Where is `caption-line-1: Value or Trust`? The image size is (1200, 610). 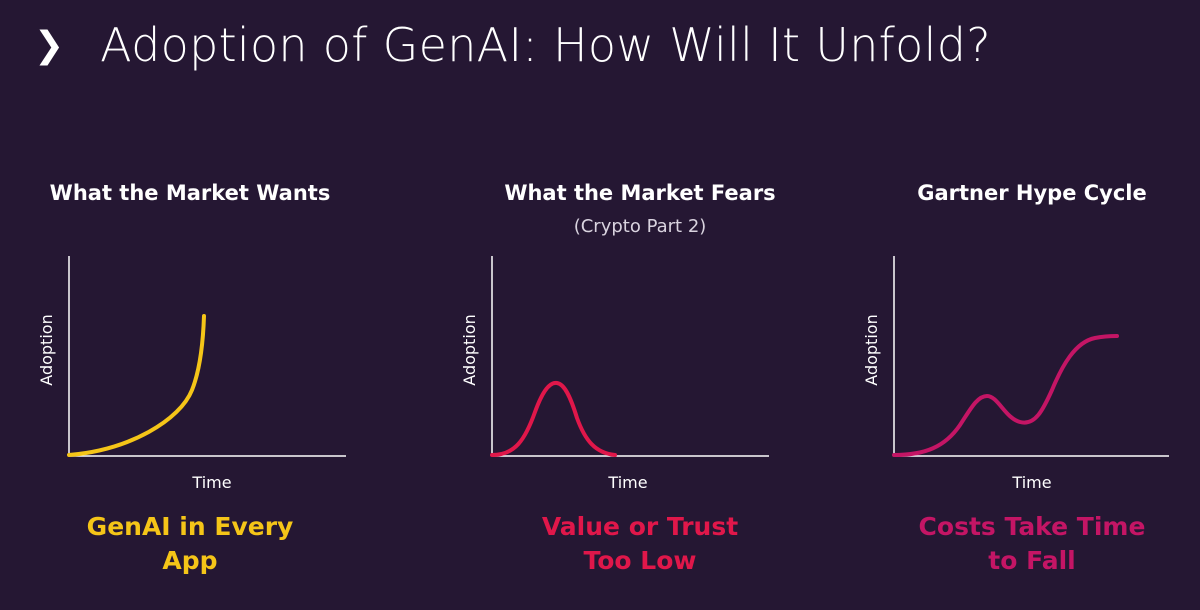 caption-line-1: Value or Trust is located at coordinates (640, 526).